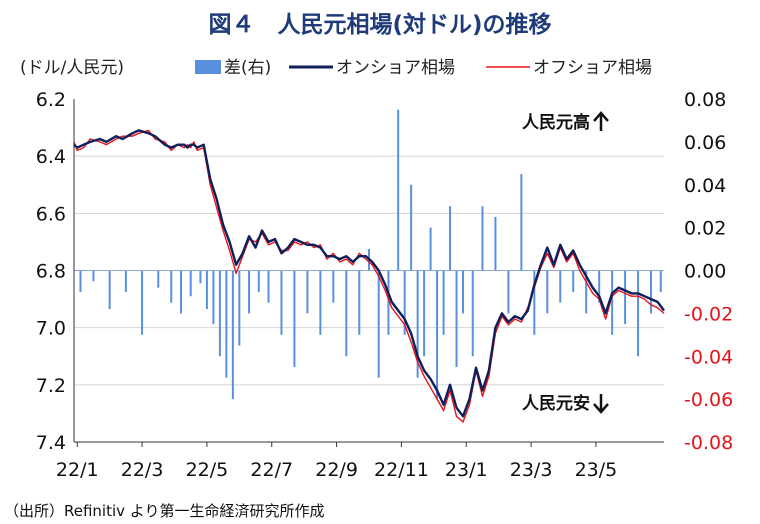  What do you see at coordinates (596, 470) in the screenshot?
I see `x-tick-label: 23/5` at bounding box center [596, 470].